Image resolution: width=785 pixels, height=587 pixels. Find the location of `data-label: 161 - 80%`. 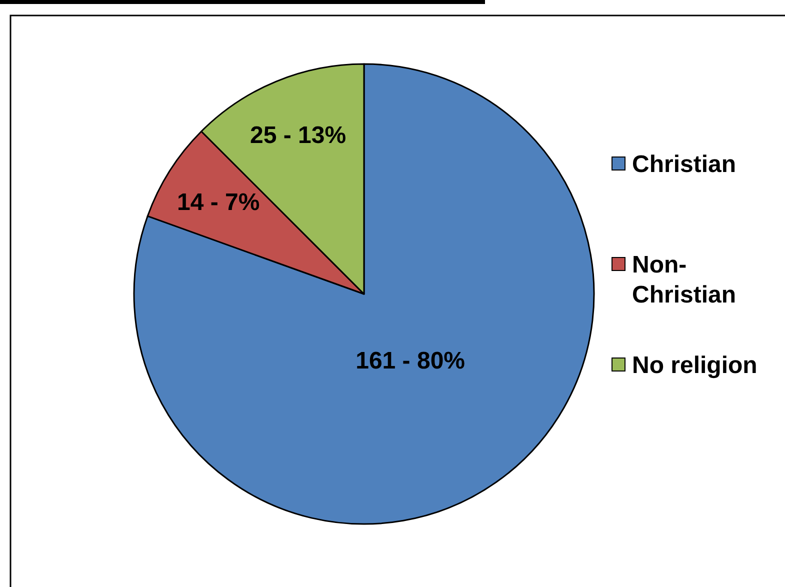

data-label: 161 - 80% is located at coordinates (410, 360).